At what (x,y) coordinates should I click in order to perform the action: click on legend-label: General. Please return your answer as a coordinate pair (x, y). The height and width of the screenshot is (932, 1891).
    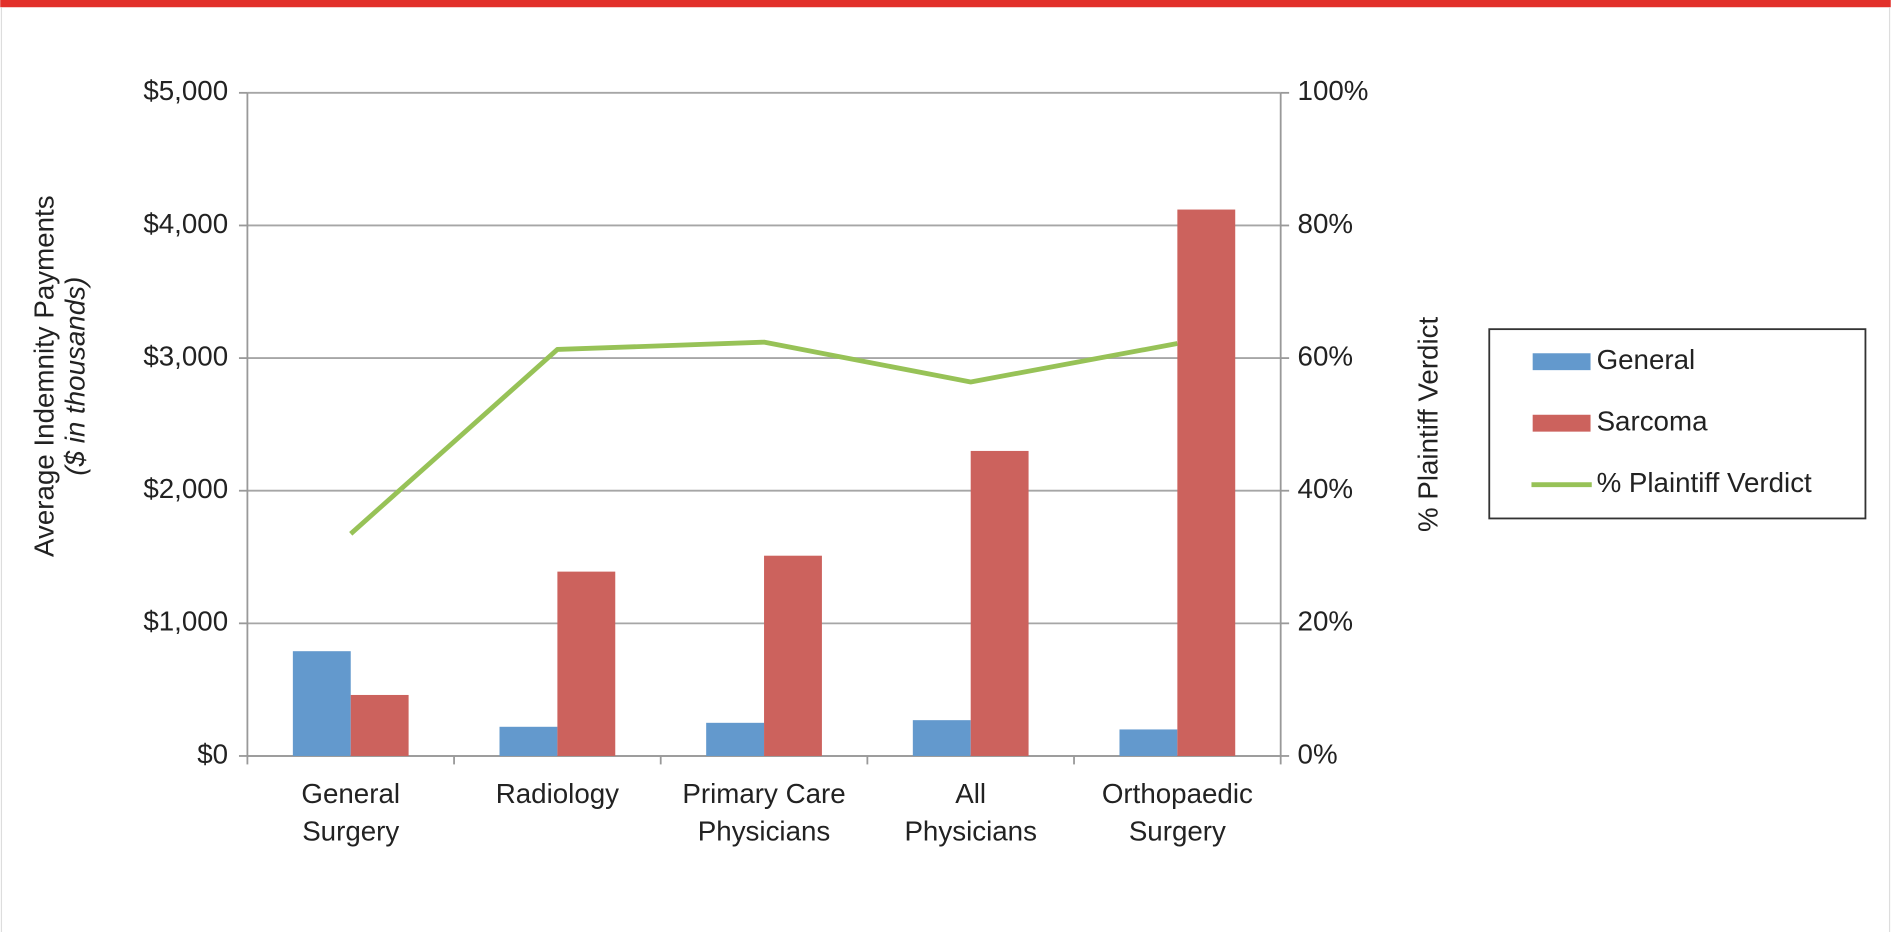
    Looking at the image, I should click on (1646, 359).